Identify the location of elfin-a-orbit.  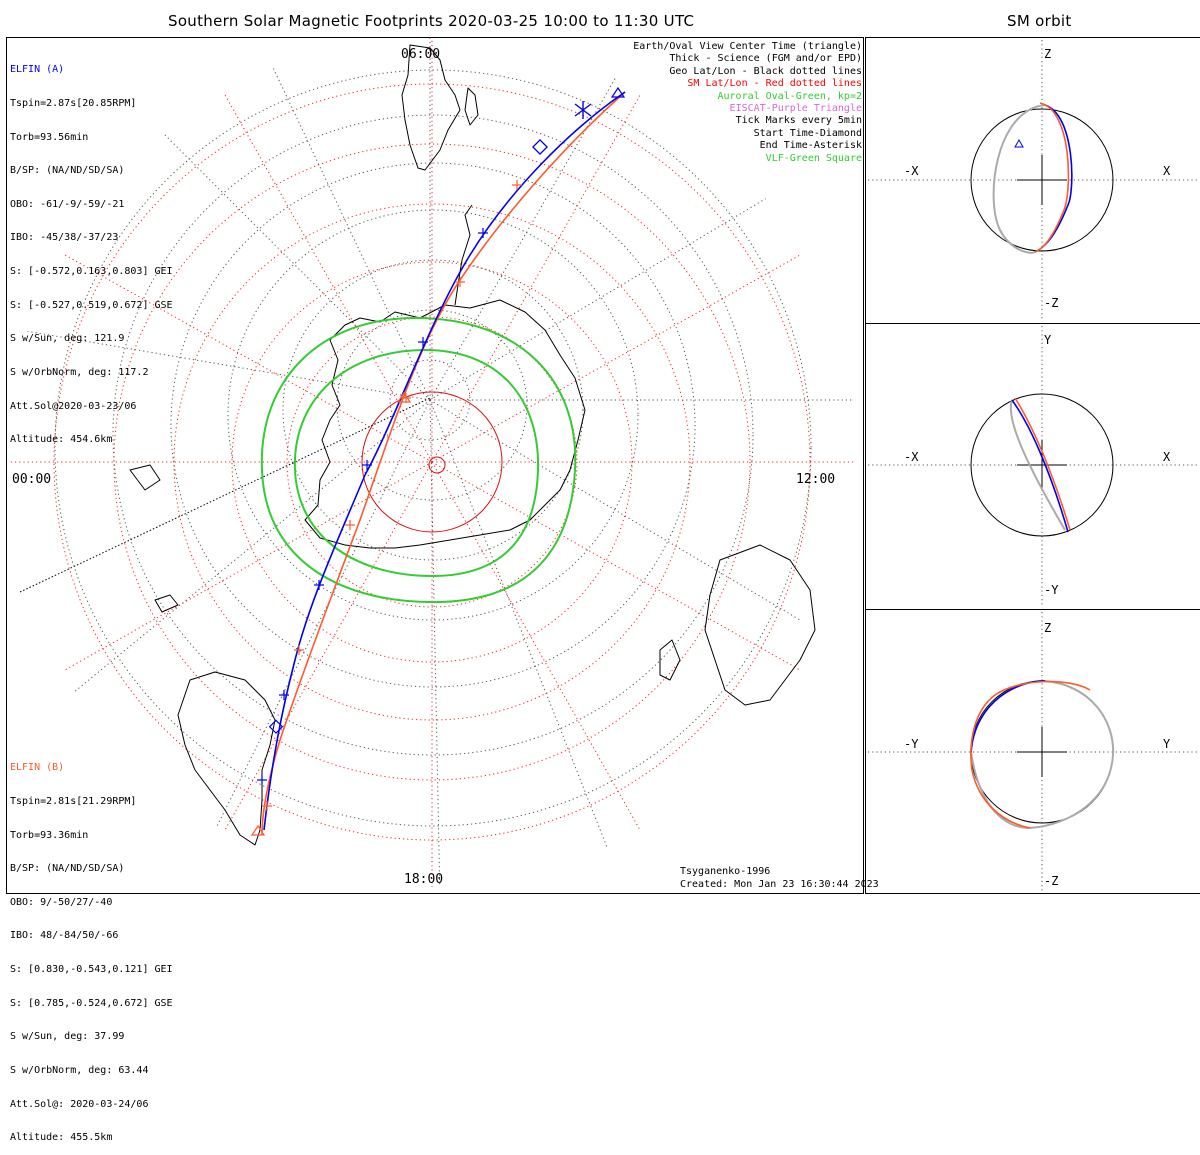
(1053, 178).